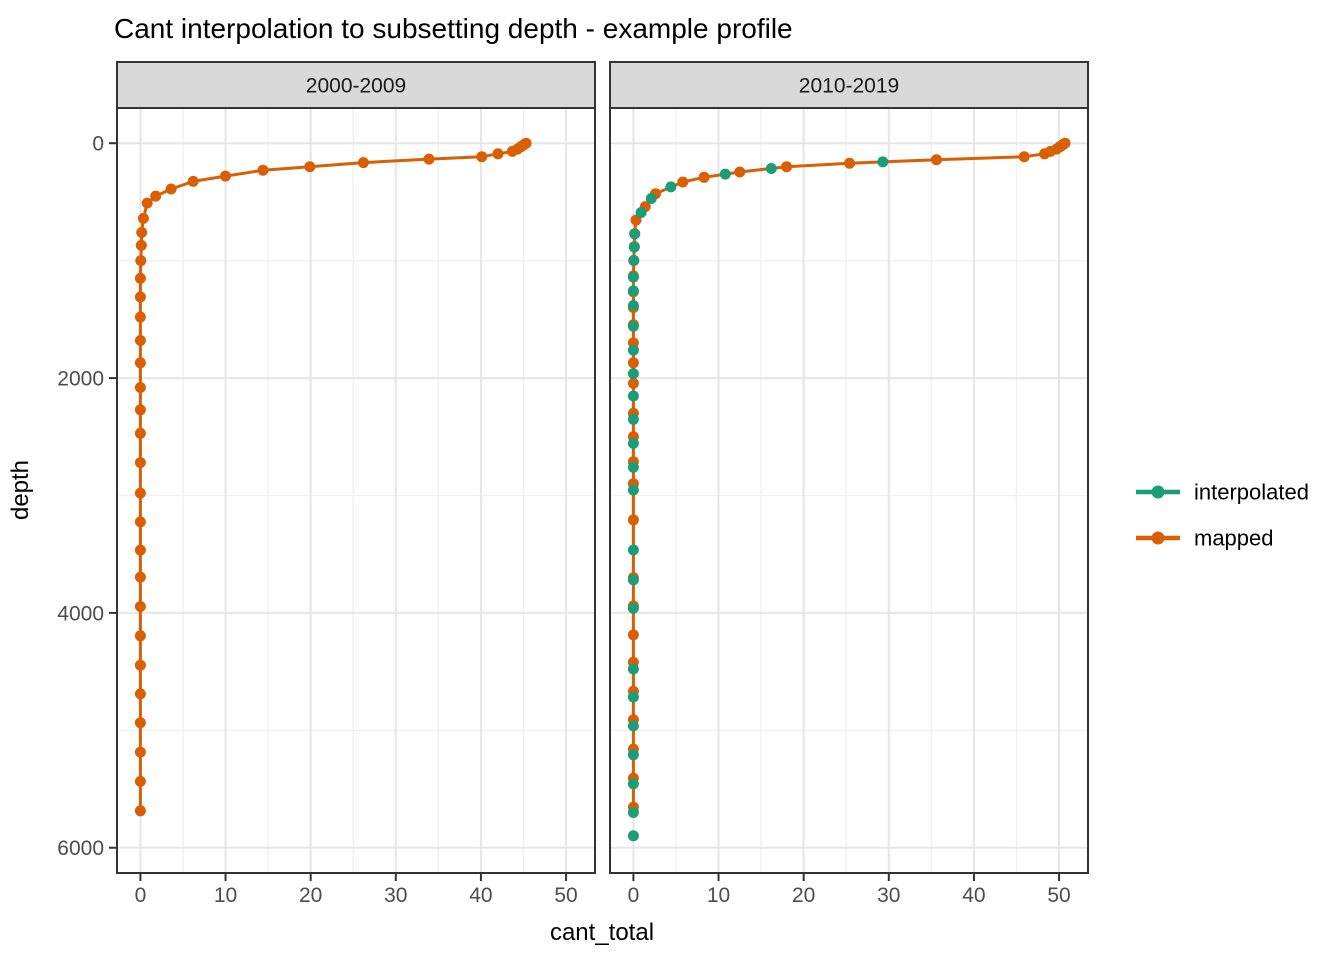 This screenshot has height=965, width=1344. Describe the element at coordinates (602, 932) in the screenshot. I see `x-axis-title: cant_total` at that location.